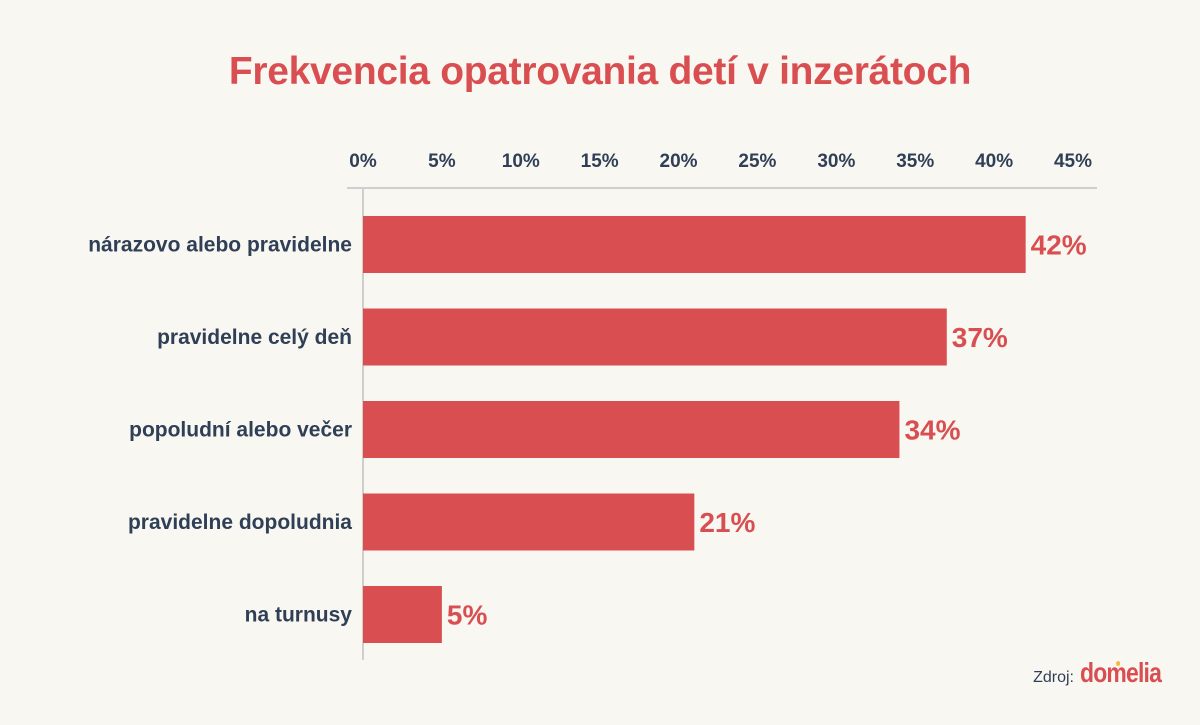 The width and height of the screenshot is (1200, 725). I want to click on source-credit: Zdroj: domelia, so click(1097, 673).